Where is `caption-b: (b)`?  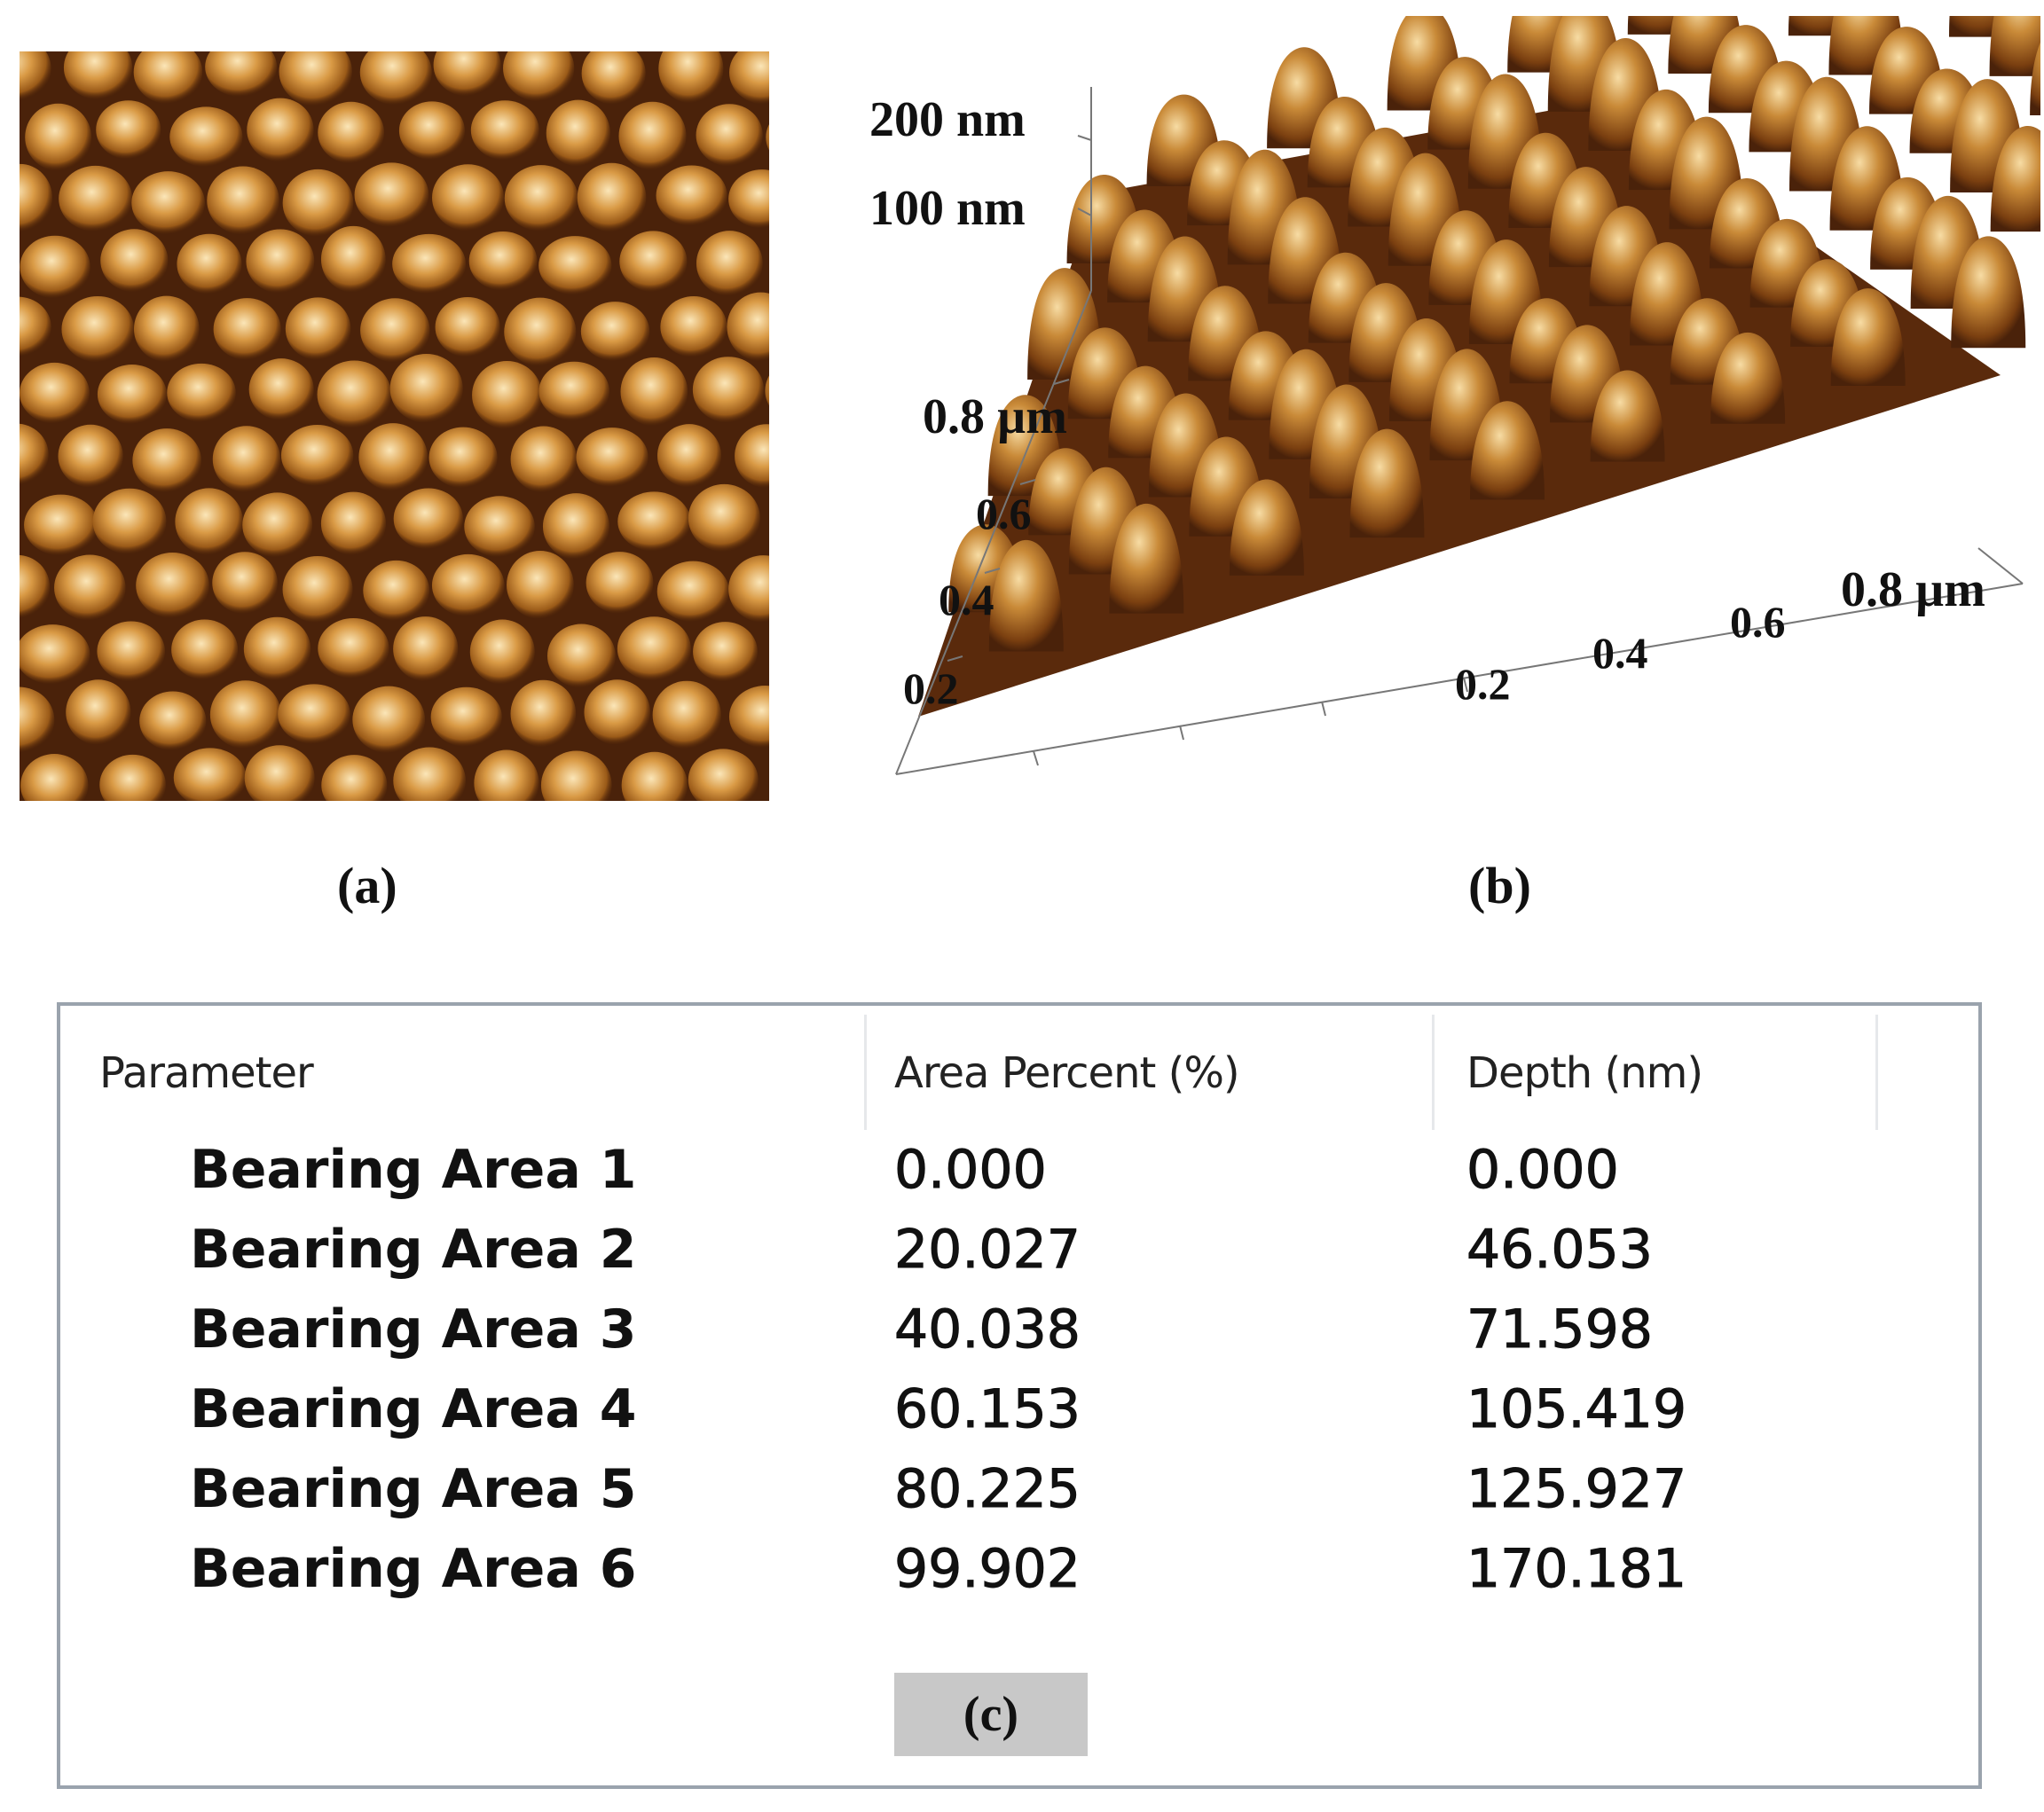 caption-b: (b) is located at coordinates (1499, 885).